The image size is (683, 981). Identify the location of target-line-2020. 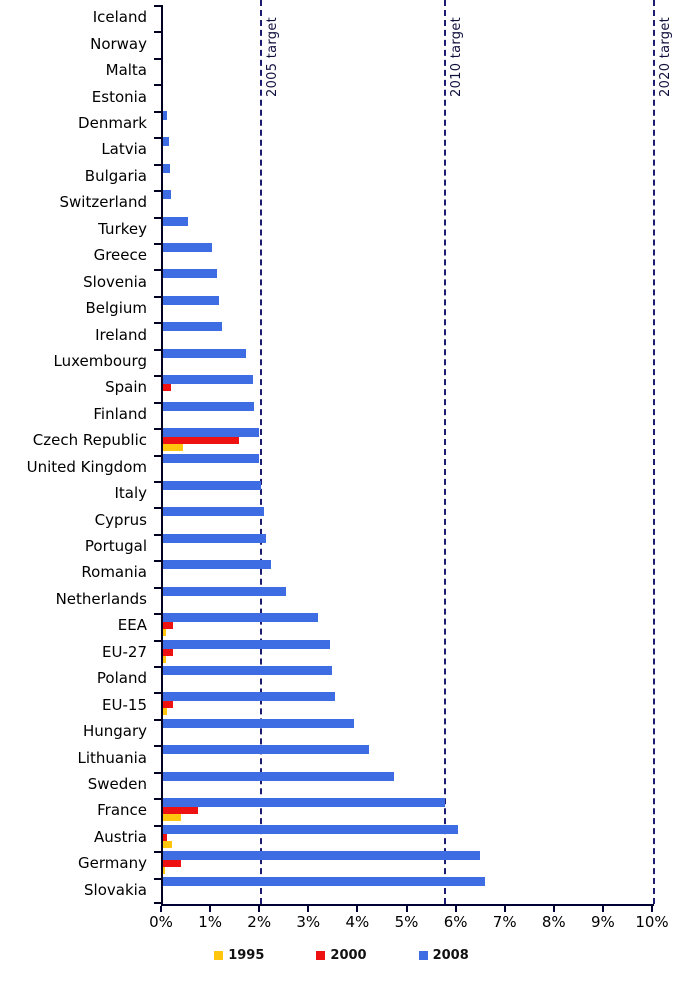
(654, 452).